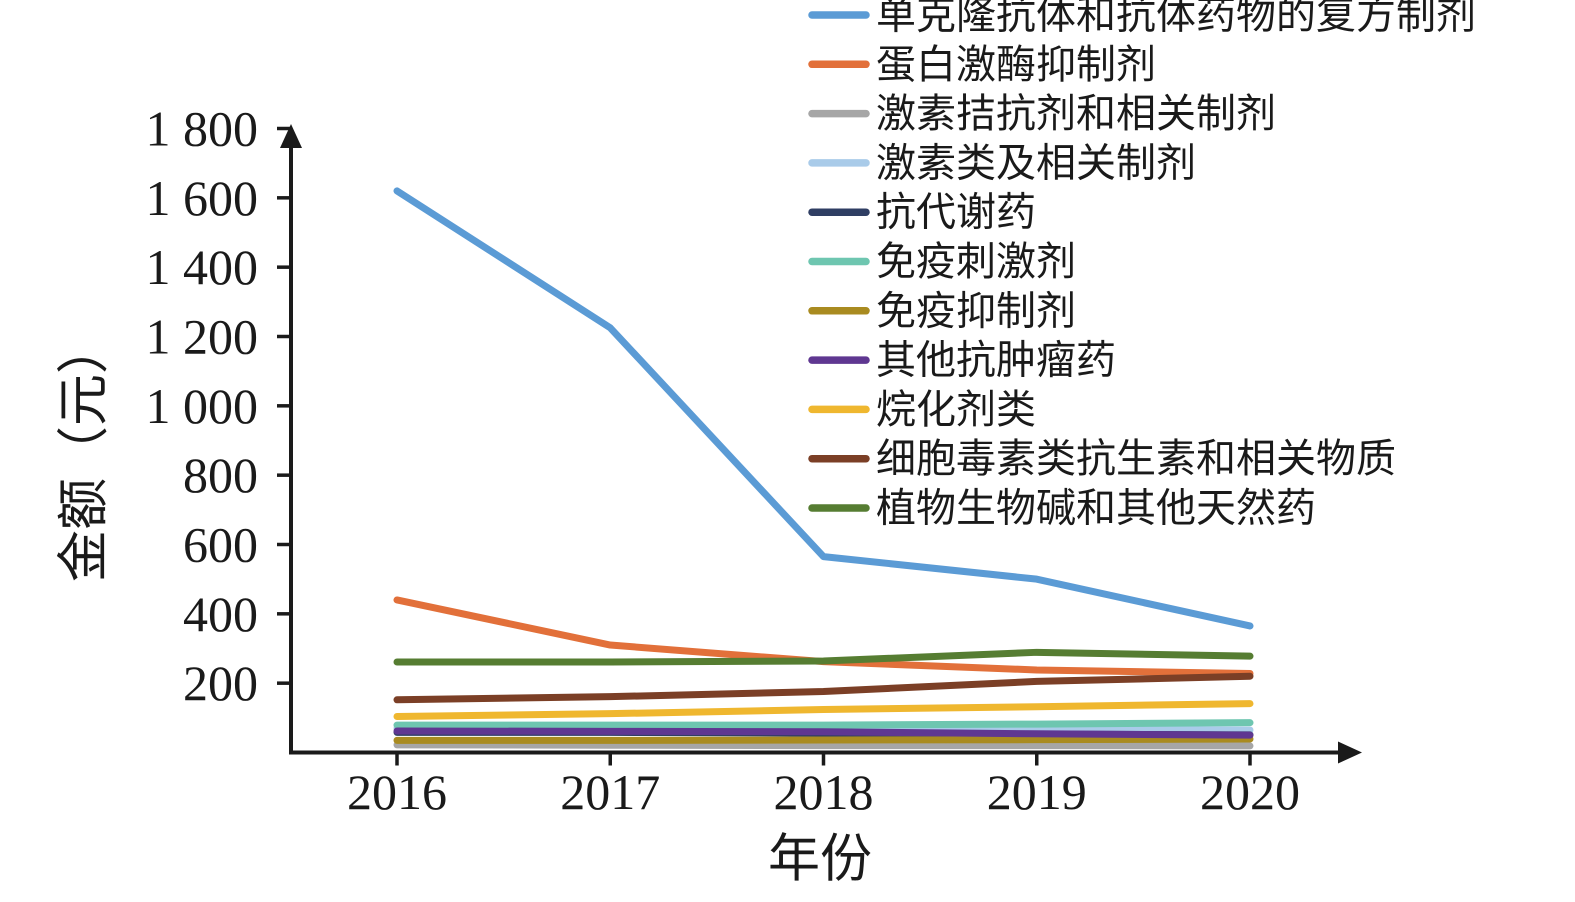  I want to click on legend-label: 激素类及相关制剂, so click(1036, 162).